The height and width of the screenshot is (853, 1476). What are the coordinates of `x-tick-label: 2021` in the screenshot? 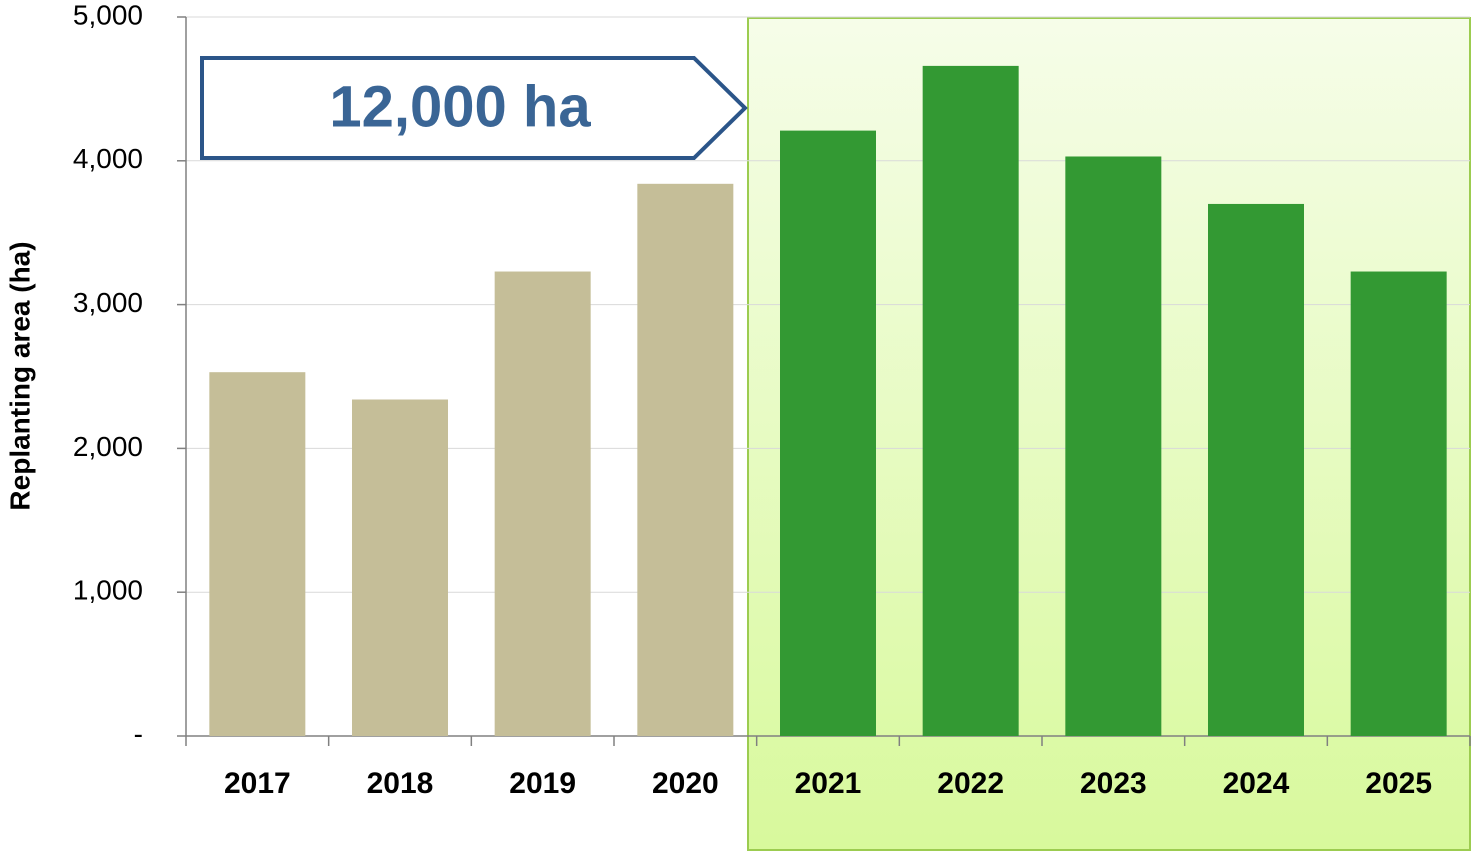 It's located at (828, 783).